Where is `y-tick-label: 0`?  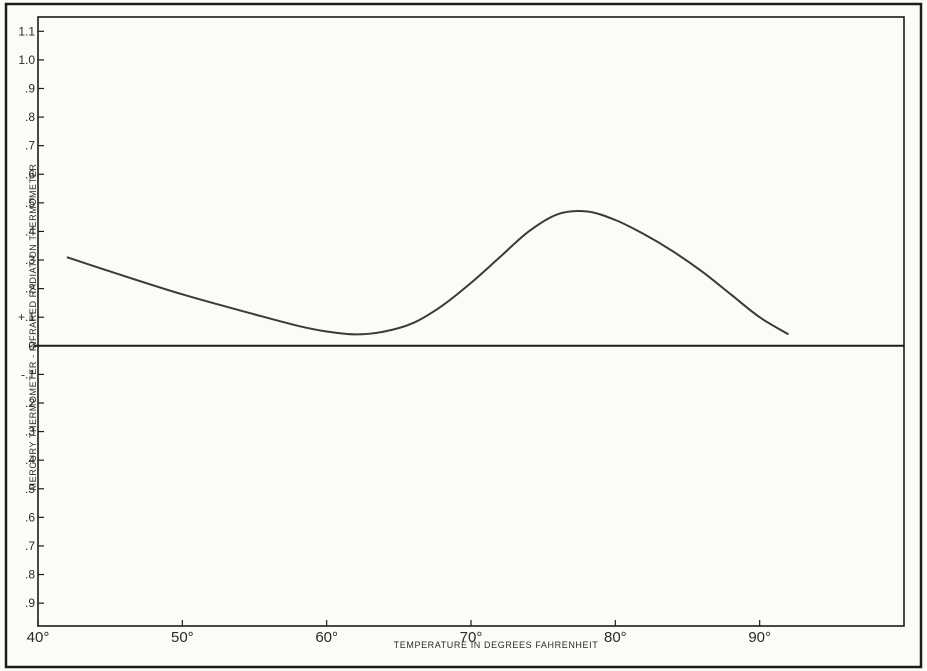
y-tick-label: 0 is located at coordinates (31, 346).